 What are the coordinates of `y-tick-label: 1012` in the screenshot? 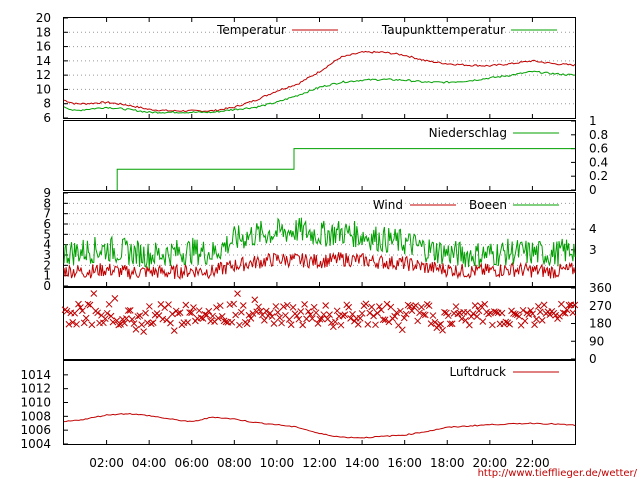 It's located at (35, 389).